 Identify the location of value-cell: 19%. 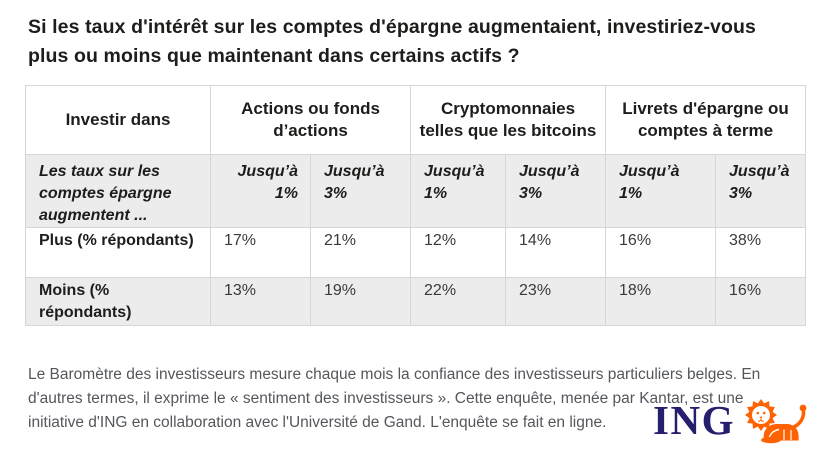
(360, 301).